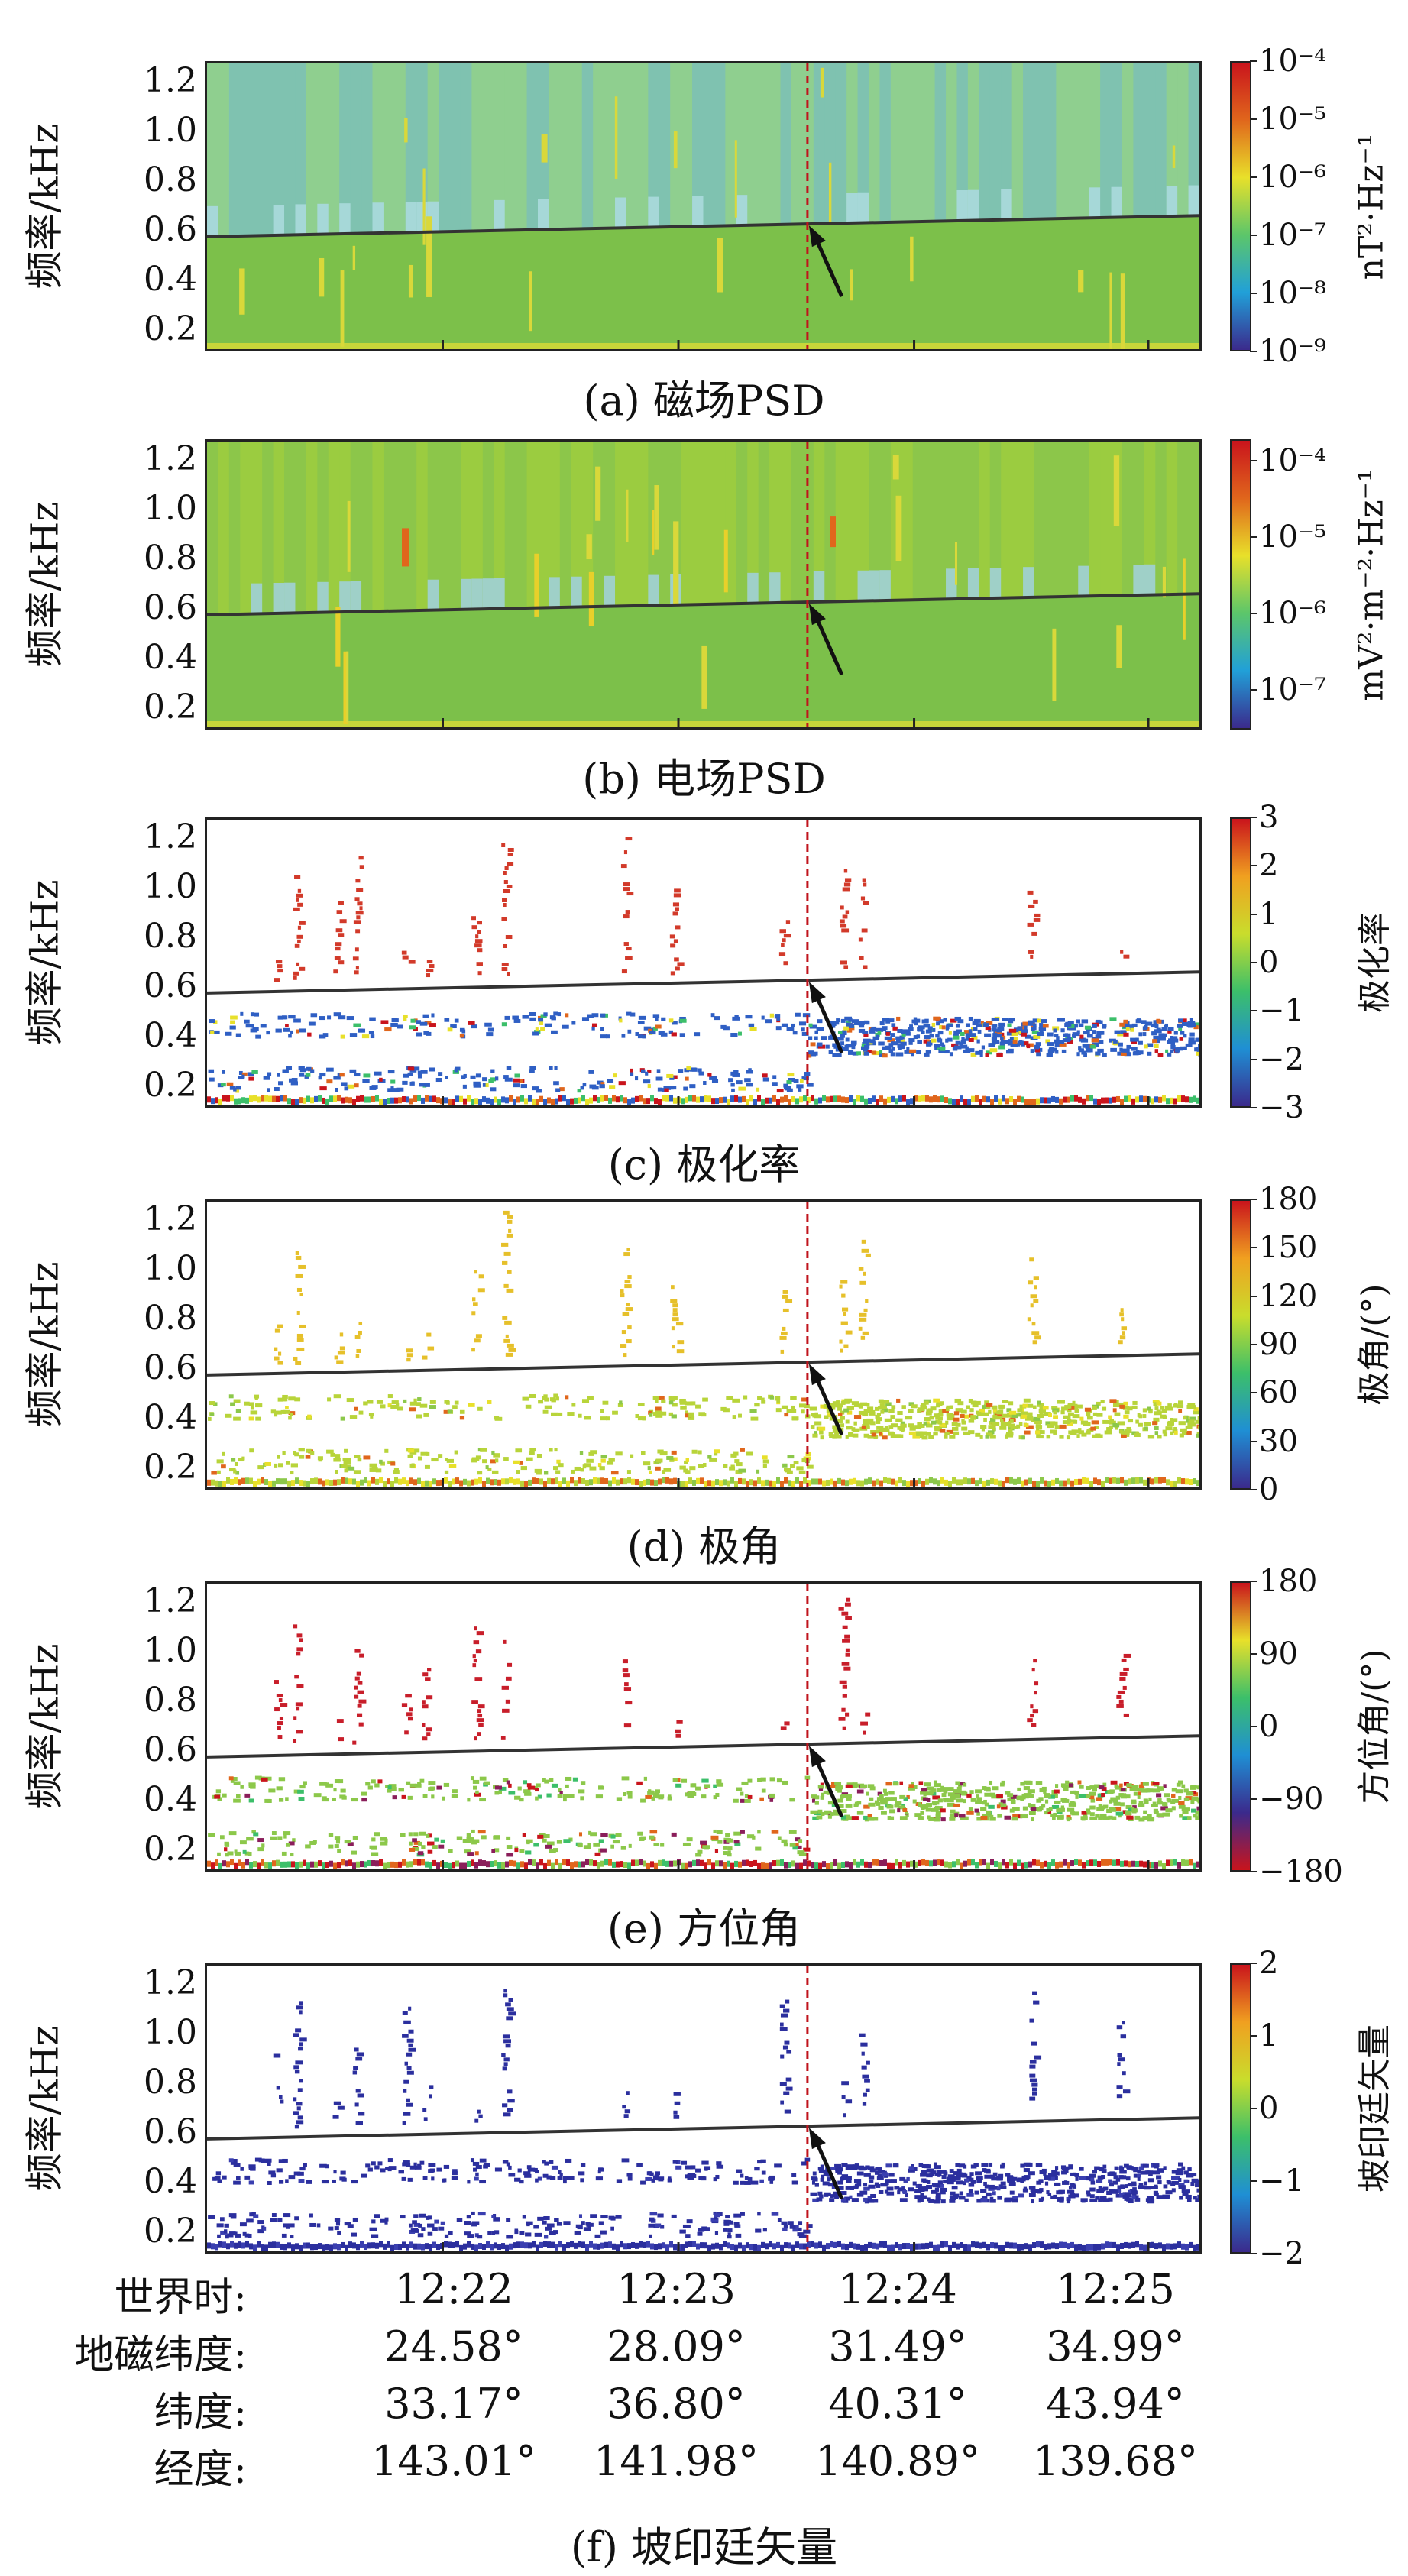 The image size is (1408, 2576). What do you see at coordinates (170, 328) in the screenshot?
I see `y-tick: 0.2` at bounding box center [170, 328].